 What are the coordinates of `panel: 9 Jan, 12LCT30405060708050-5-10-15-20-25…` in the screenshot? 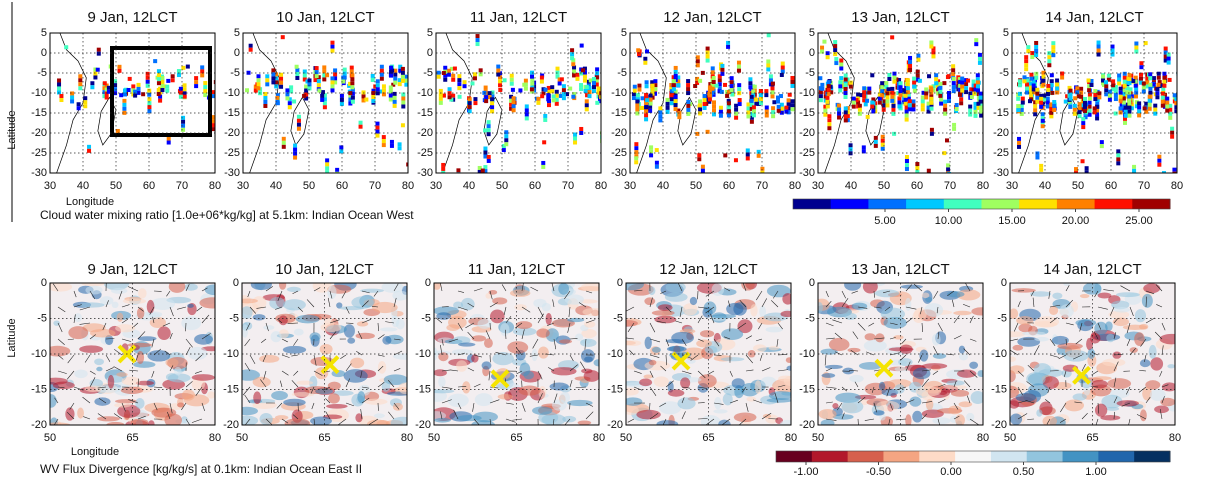 It's located at (126, 100).